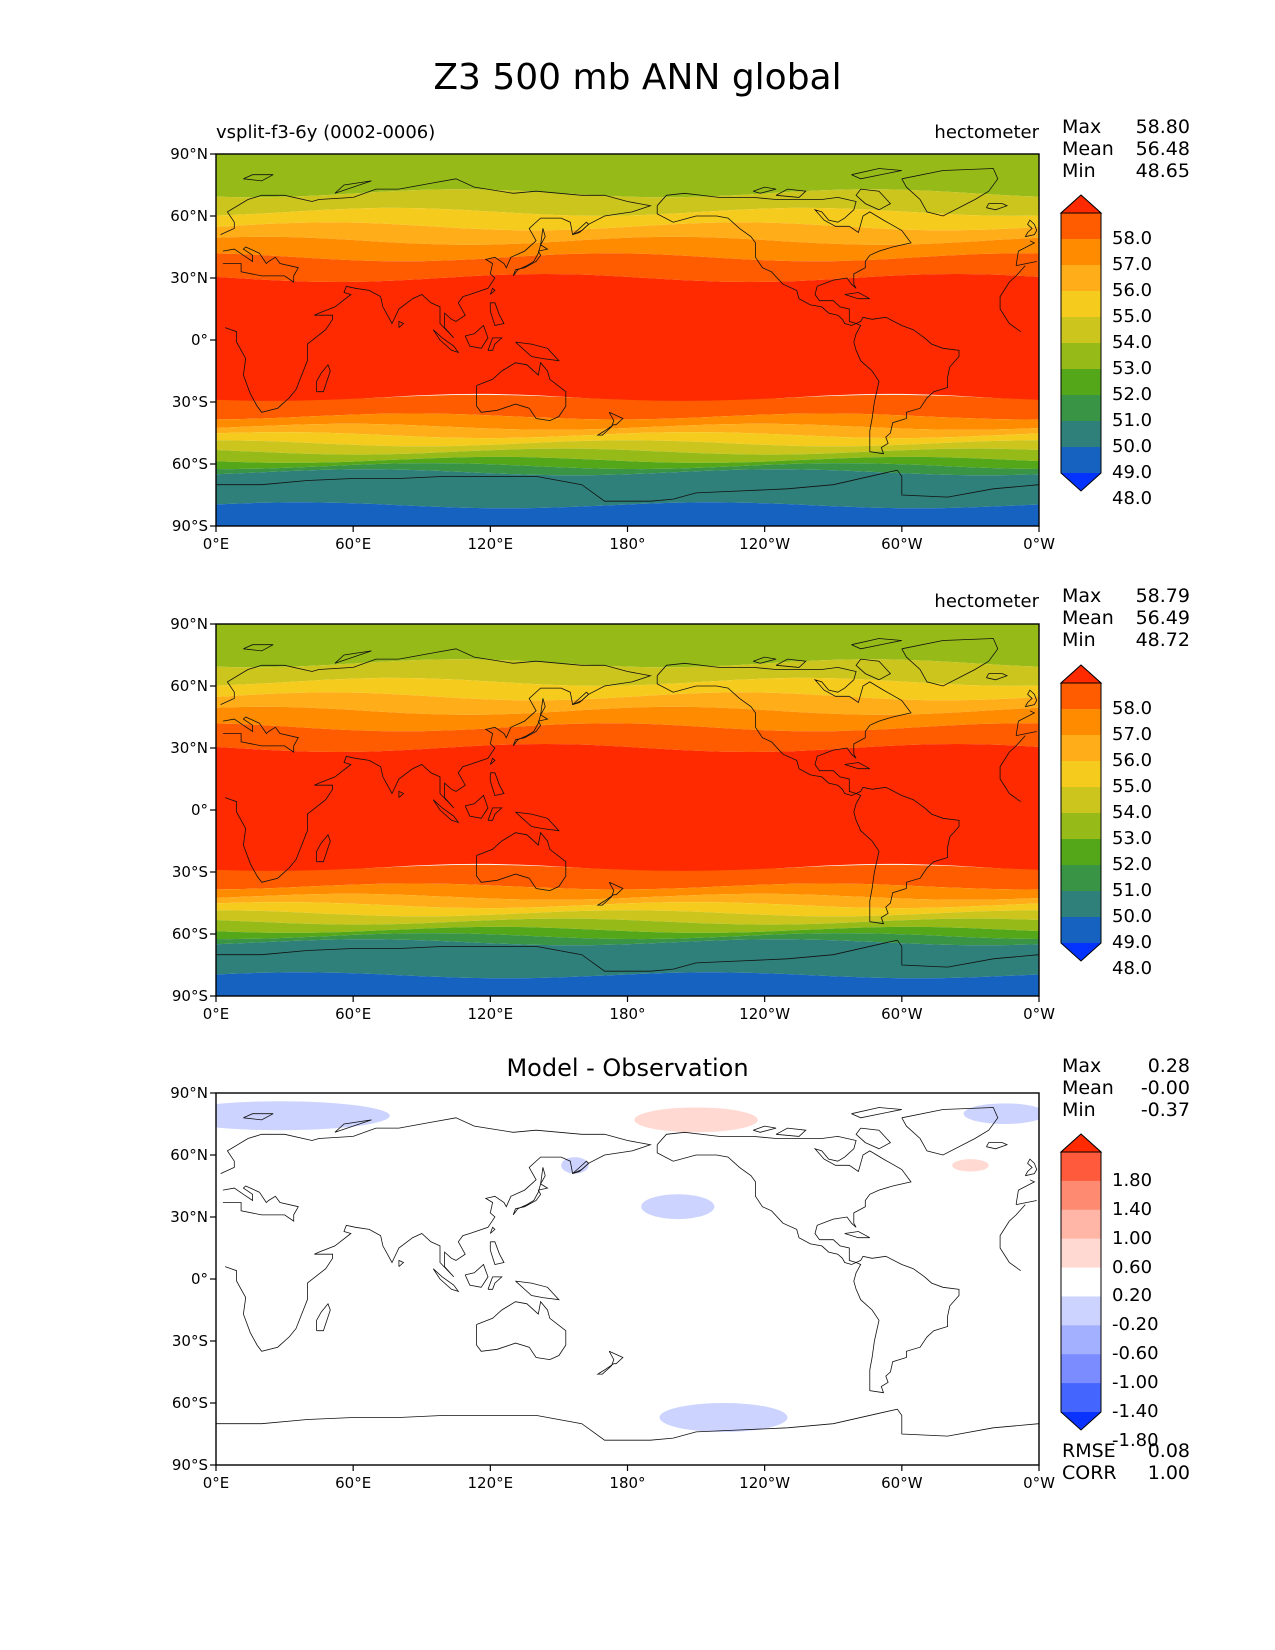 This screenshot has height=1650, width=1275. I want to click on coastline-victoria, so click(791, 193).